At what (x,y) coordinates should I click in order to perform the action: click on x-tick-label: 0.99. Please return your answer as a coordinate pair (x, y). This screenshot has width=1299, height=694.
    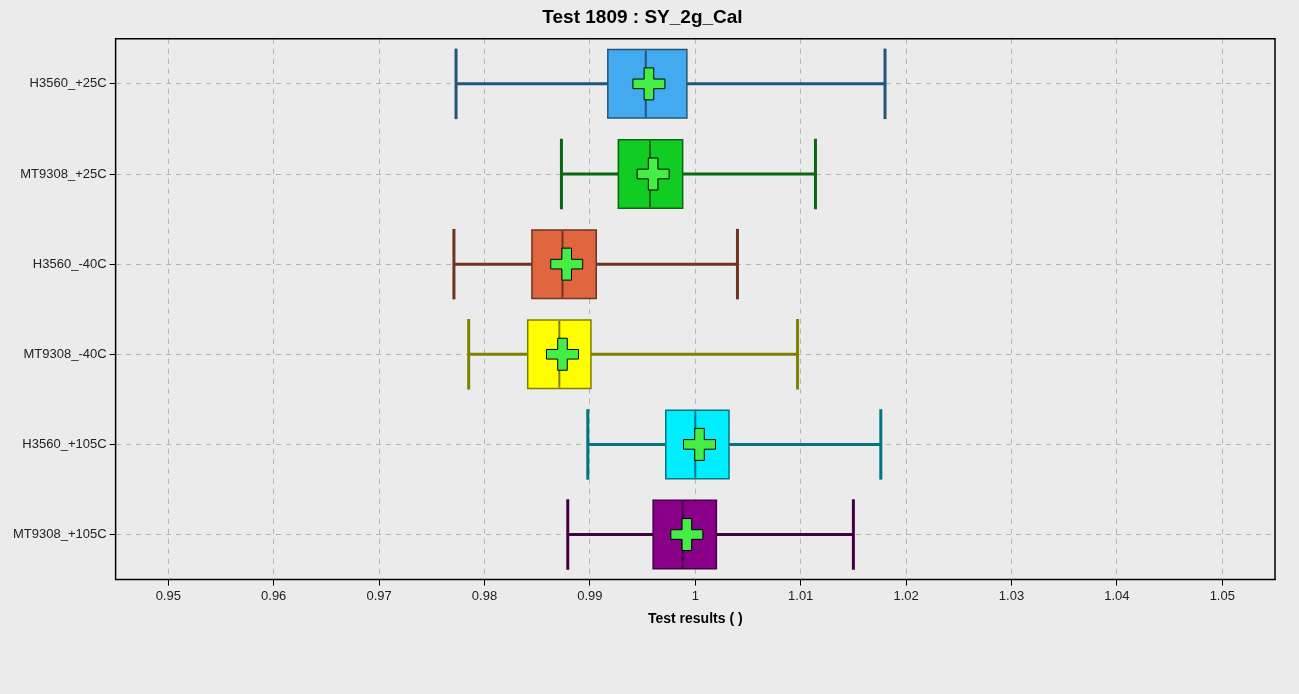
    Looking at the image, I should click on (590, 595).